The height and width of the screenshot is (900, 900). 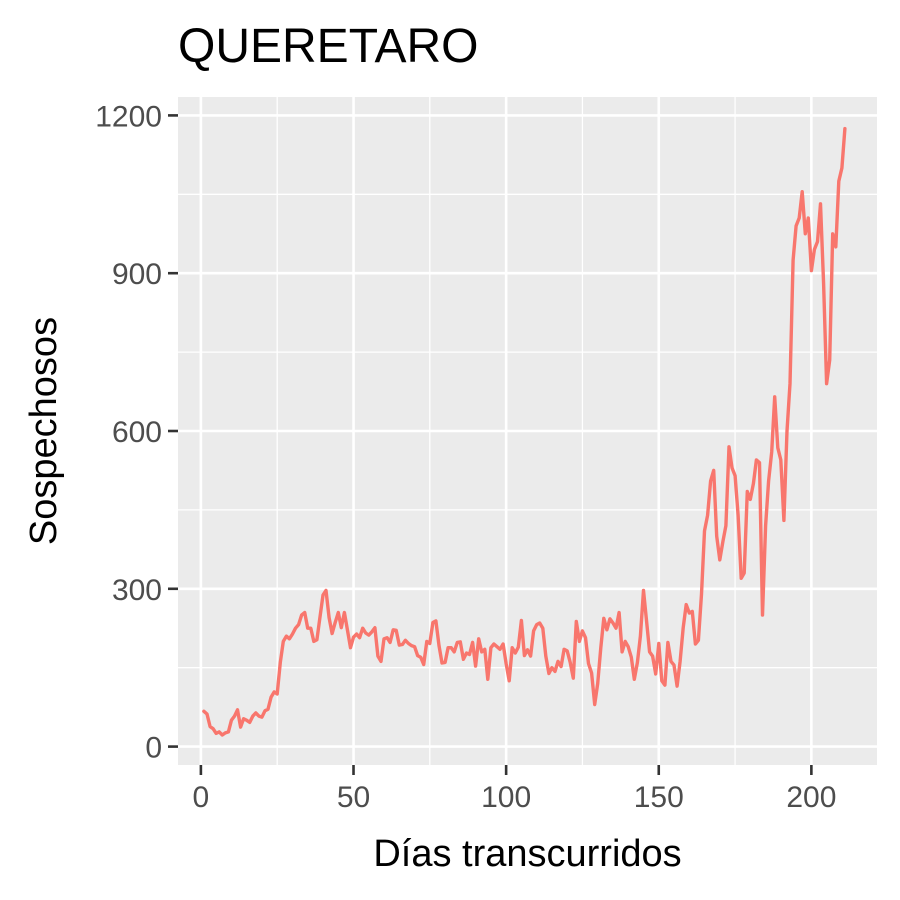 I want to click on x-axis-title: Días transcurridos, so click(x=527, y=854).